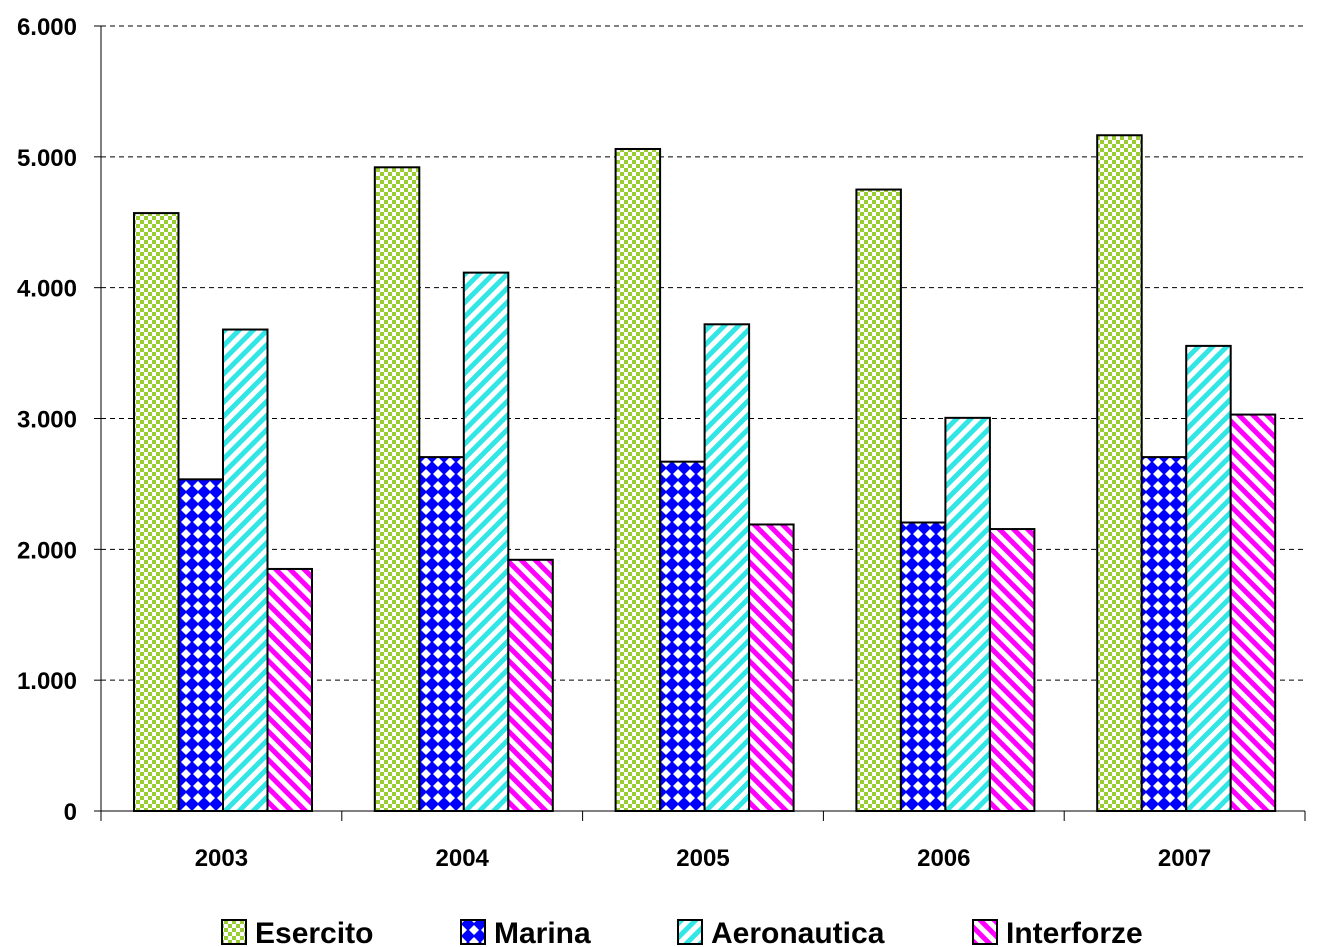 The height and width of the screenshot is (947, 1319). Describe the element at coordinates (1164, 634) in the screenshot. I see `bar-marina-2007` at that location.